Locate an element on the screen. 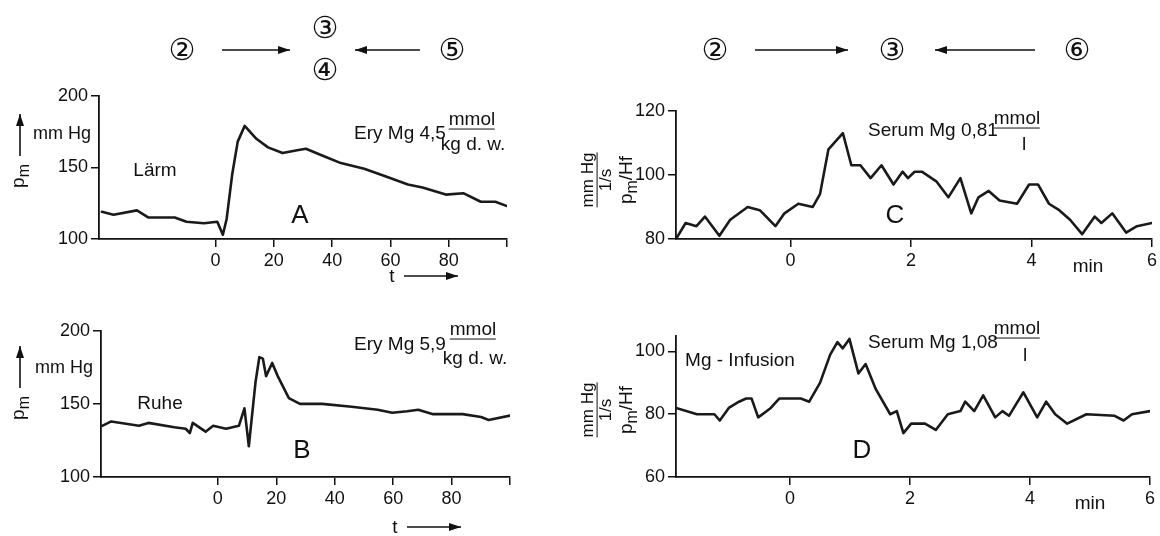 This screenshot has height=536, width=1160. annotation: B is located at coordinates (302, 449).